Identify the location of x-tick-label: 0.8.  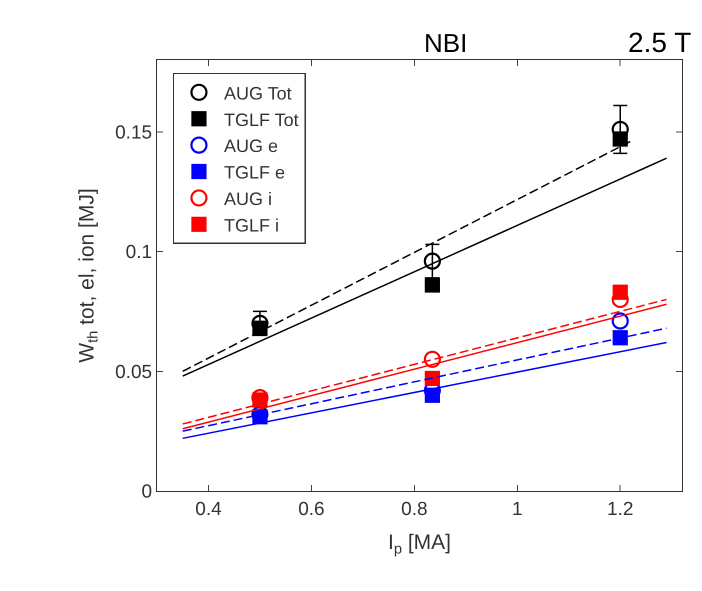
(414, 509).